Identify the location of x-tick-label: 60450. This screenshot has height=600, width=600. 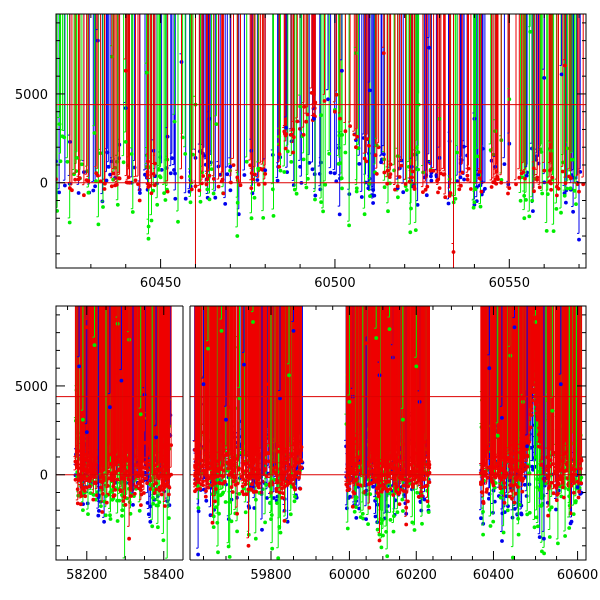
(160, 283).